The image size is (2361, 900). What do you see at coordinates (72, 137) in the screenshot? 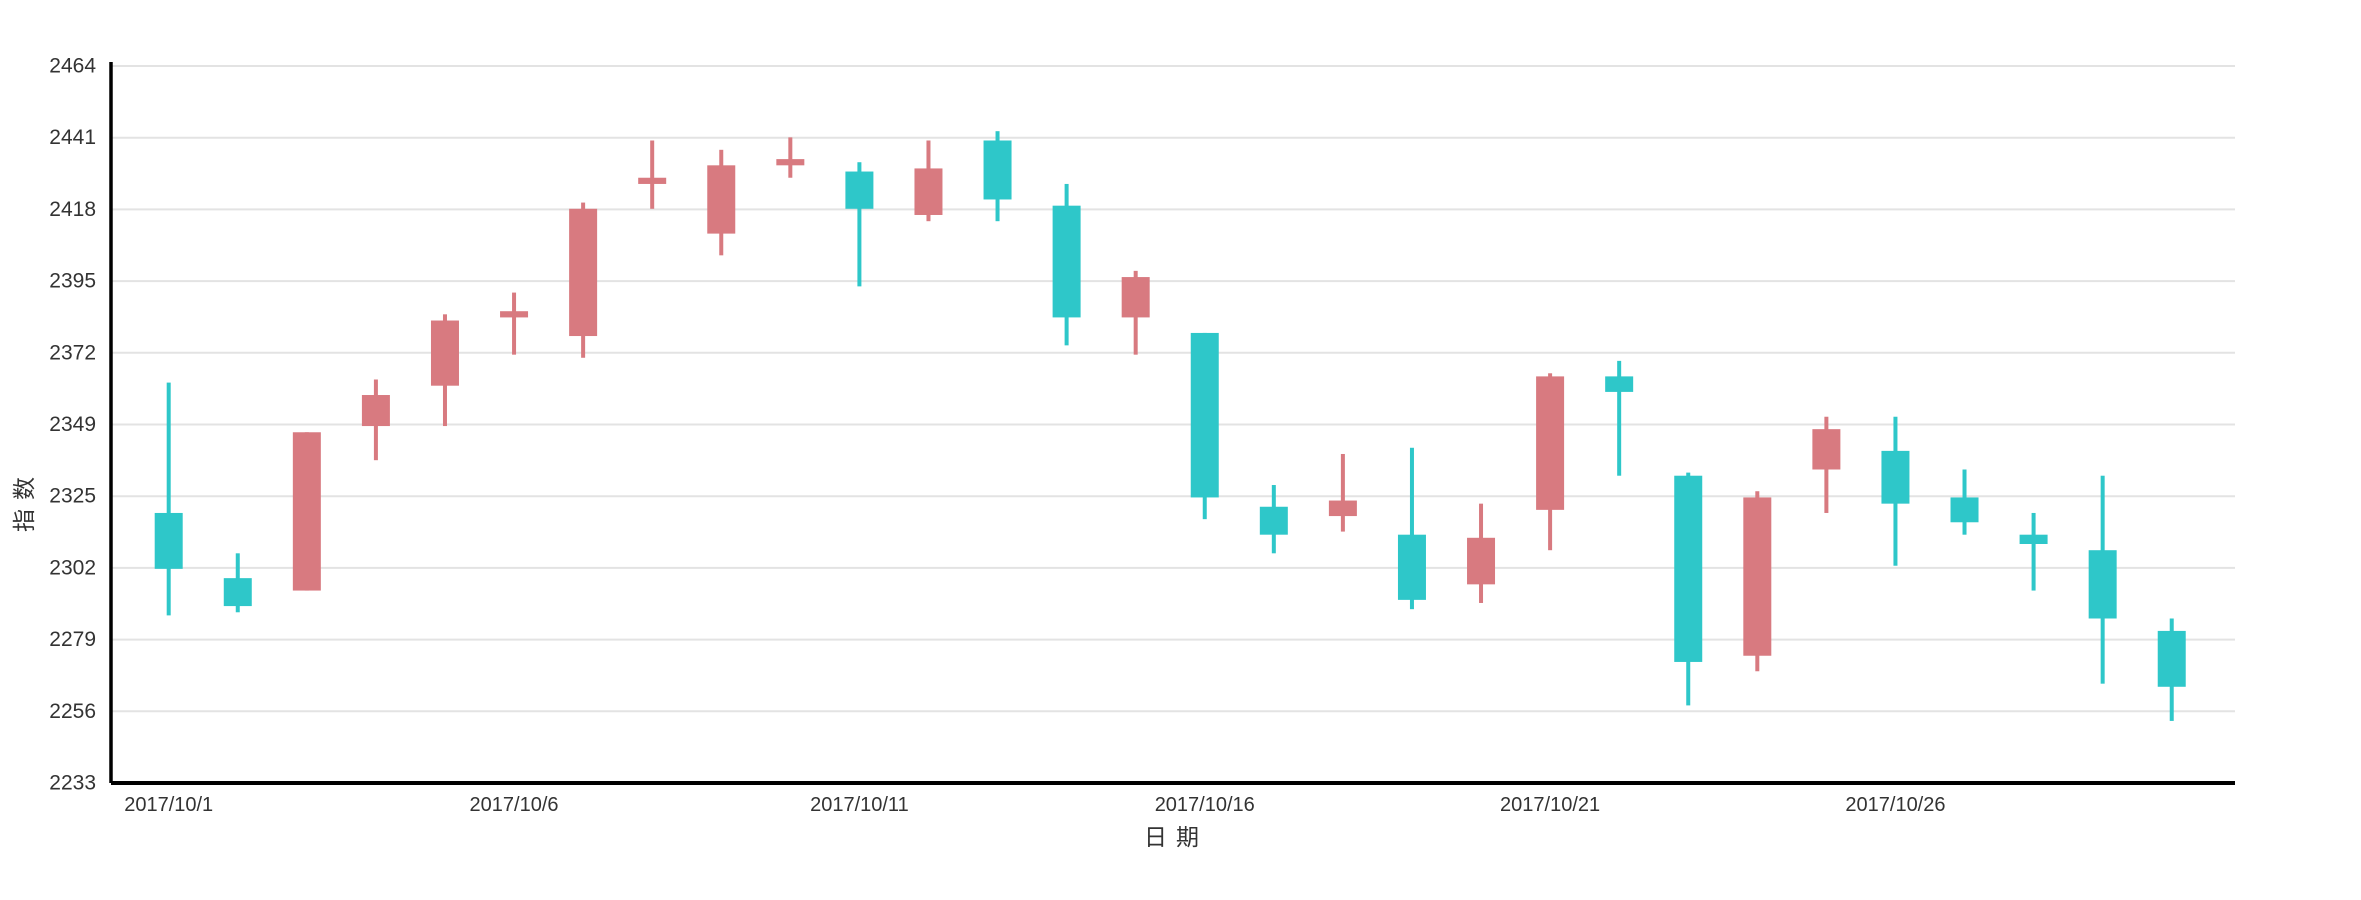
I see `y-axis-tick-label: 2441` at bounding box center [72, 137].